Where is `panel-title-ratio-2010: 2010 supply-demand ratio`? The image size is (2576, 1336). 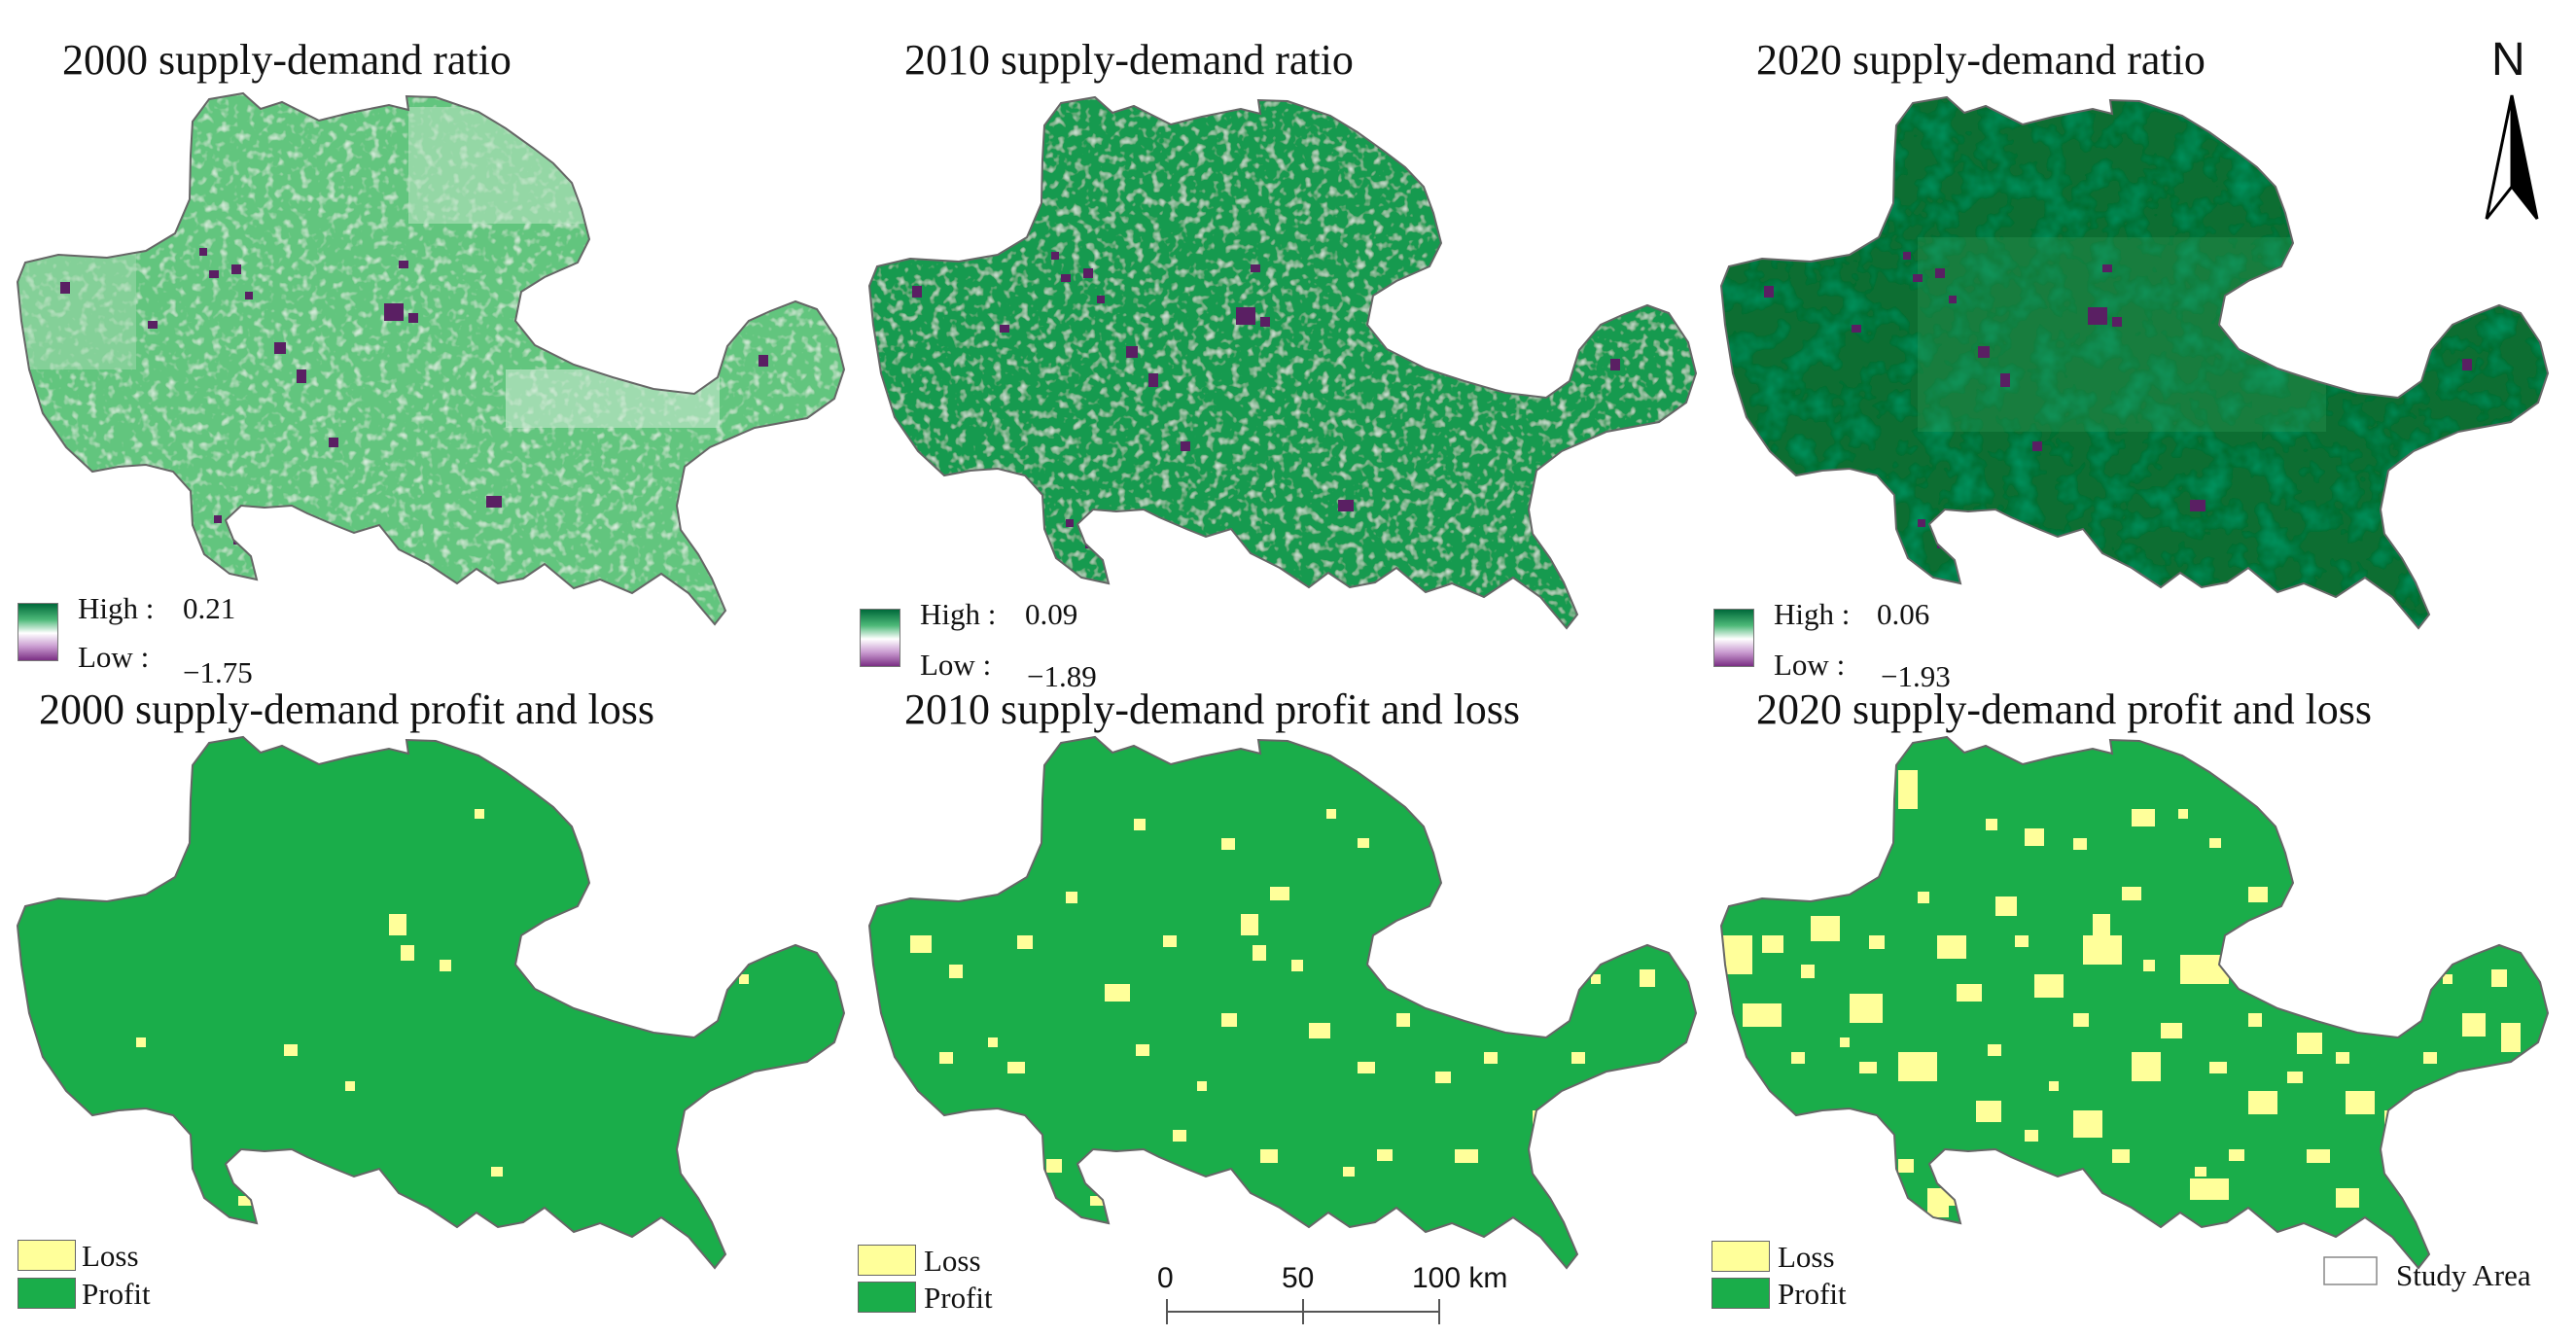 panel-title-ratio-2010: 2010 supply-demand ratio is located at coordinates (1129, 60).